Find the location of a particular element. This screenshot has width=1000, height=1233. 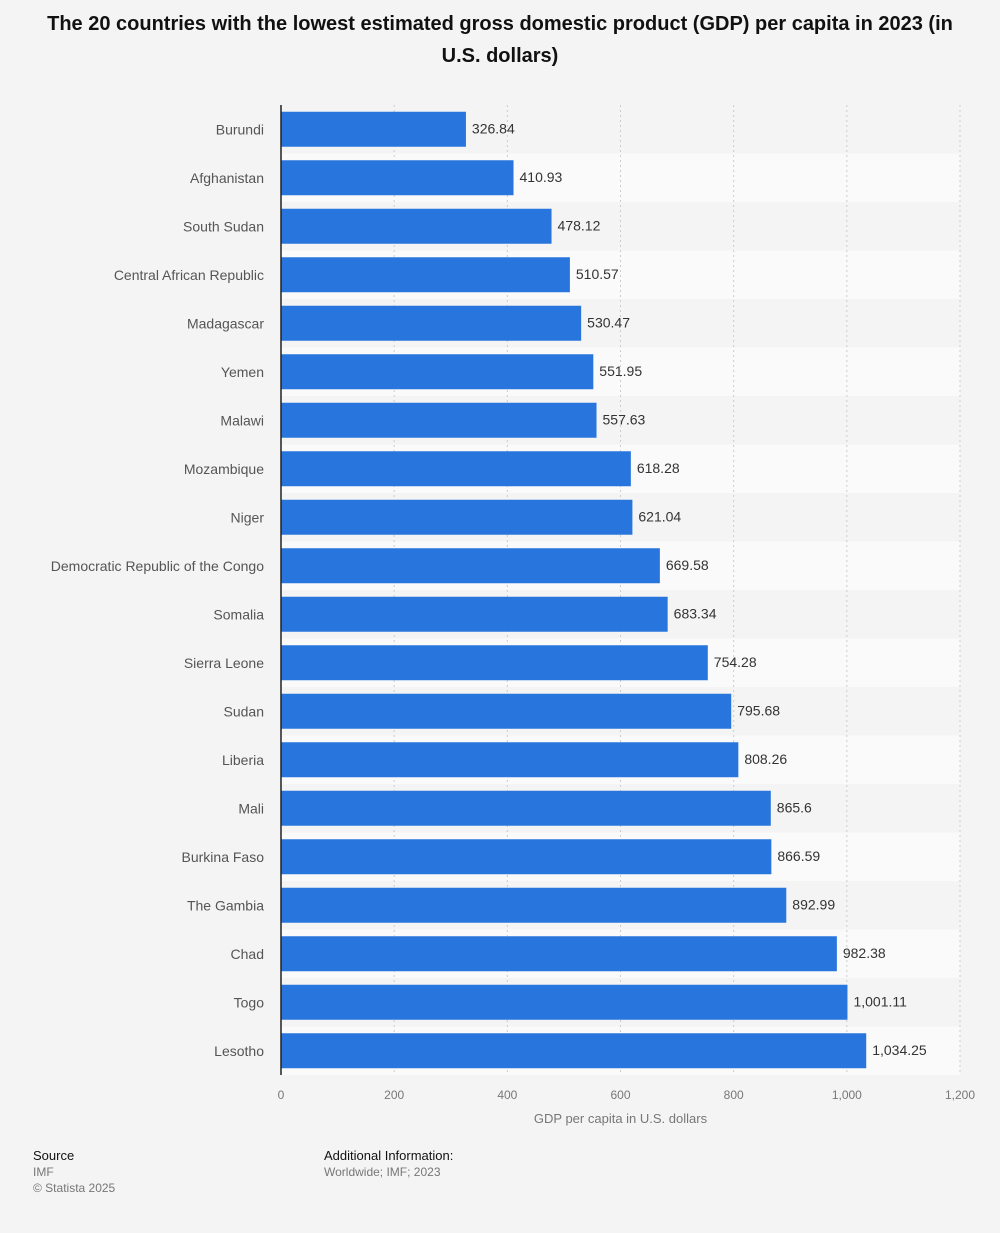

category-label: Lesotho is located at coordinates (239, 1051).